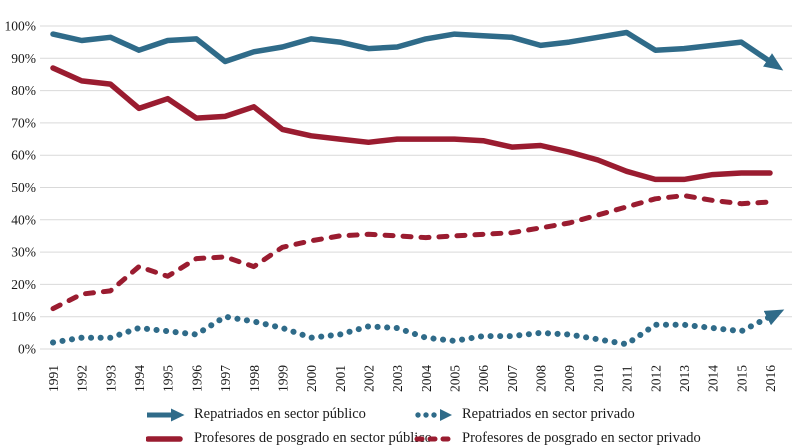  Describe the element at coordinates (340, 378) in the screenshot. I see `x-tick-label: 2001` at that location.